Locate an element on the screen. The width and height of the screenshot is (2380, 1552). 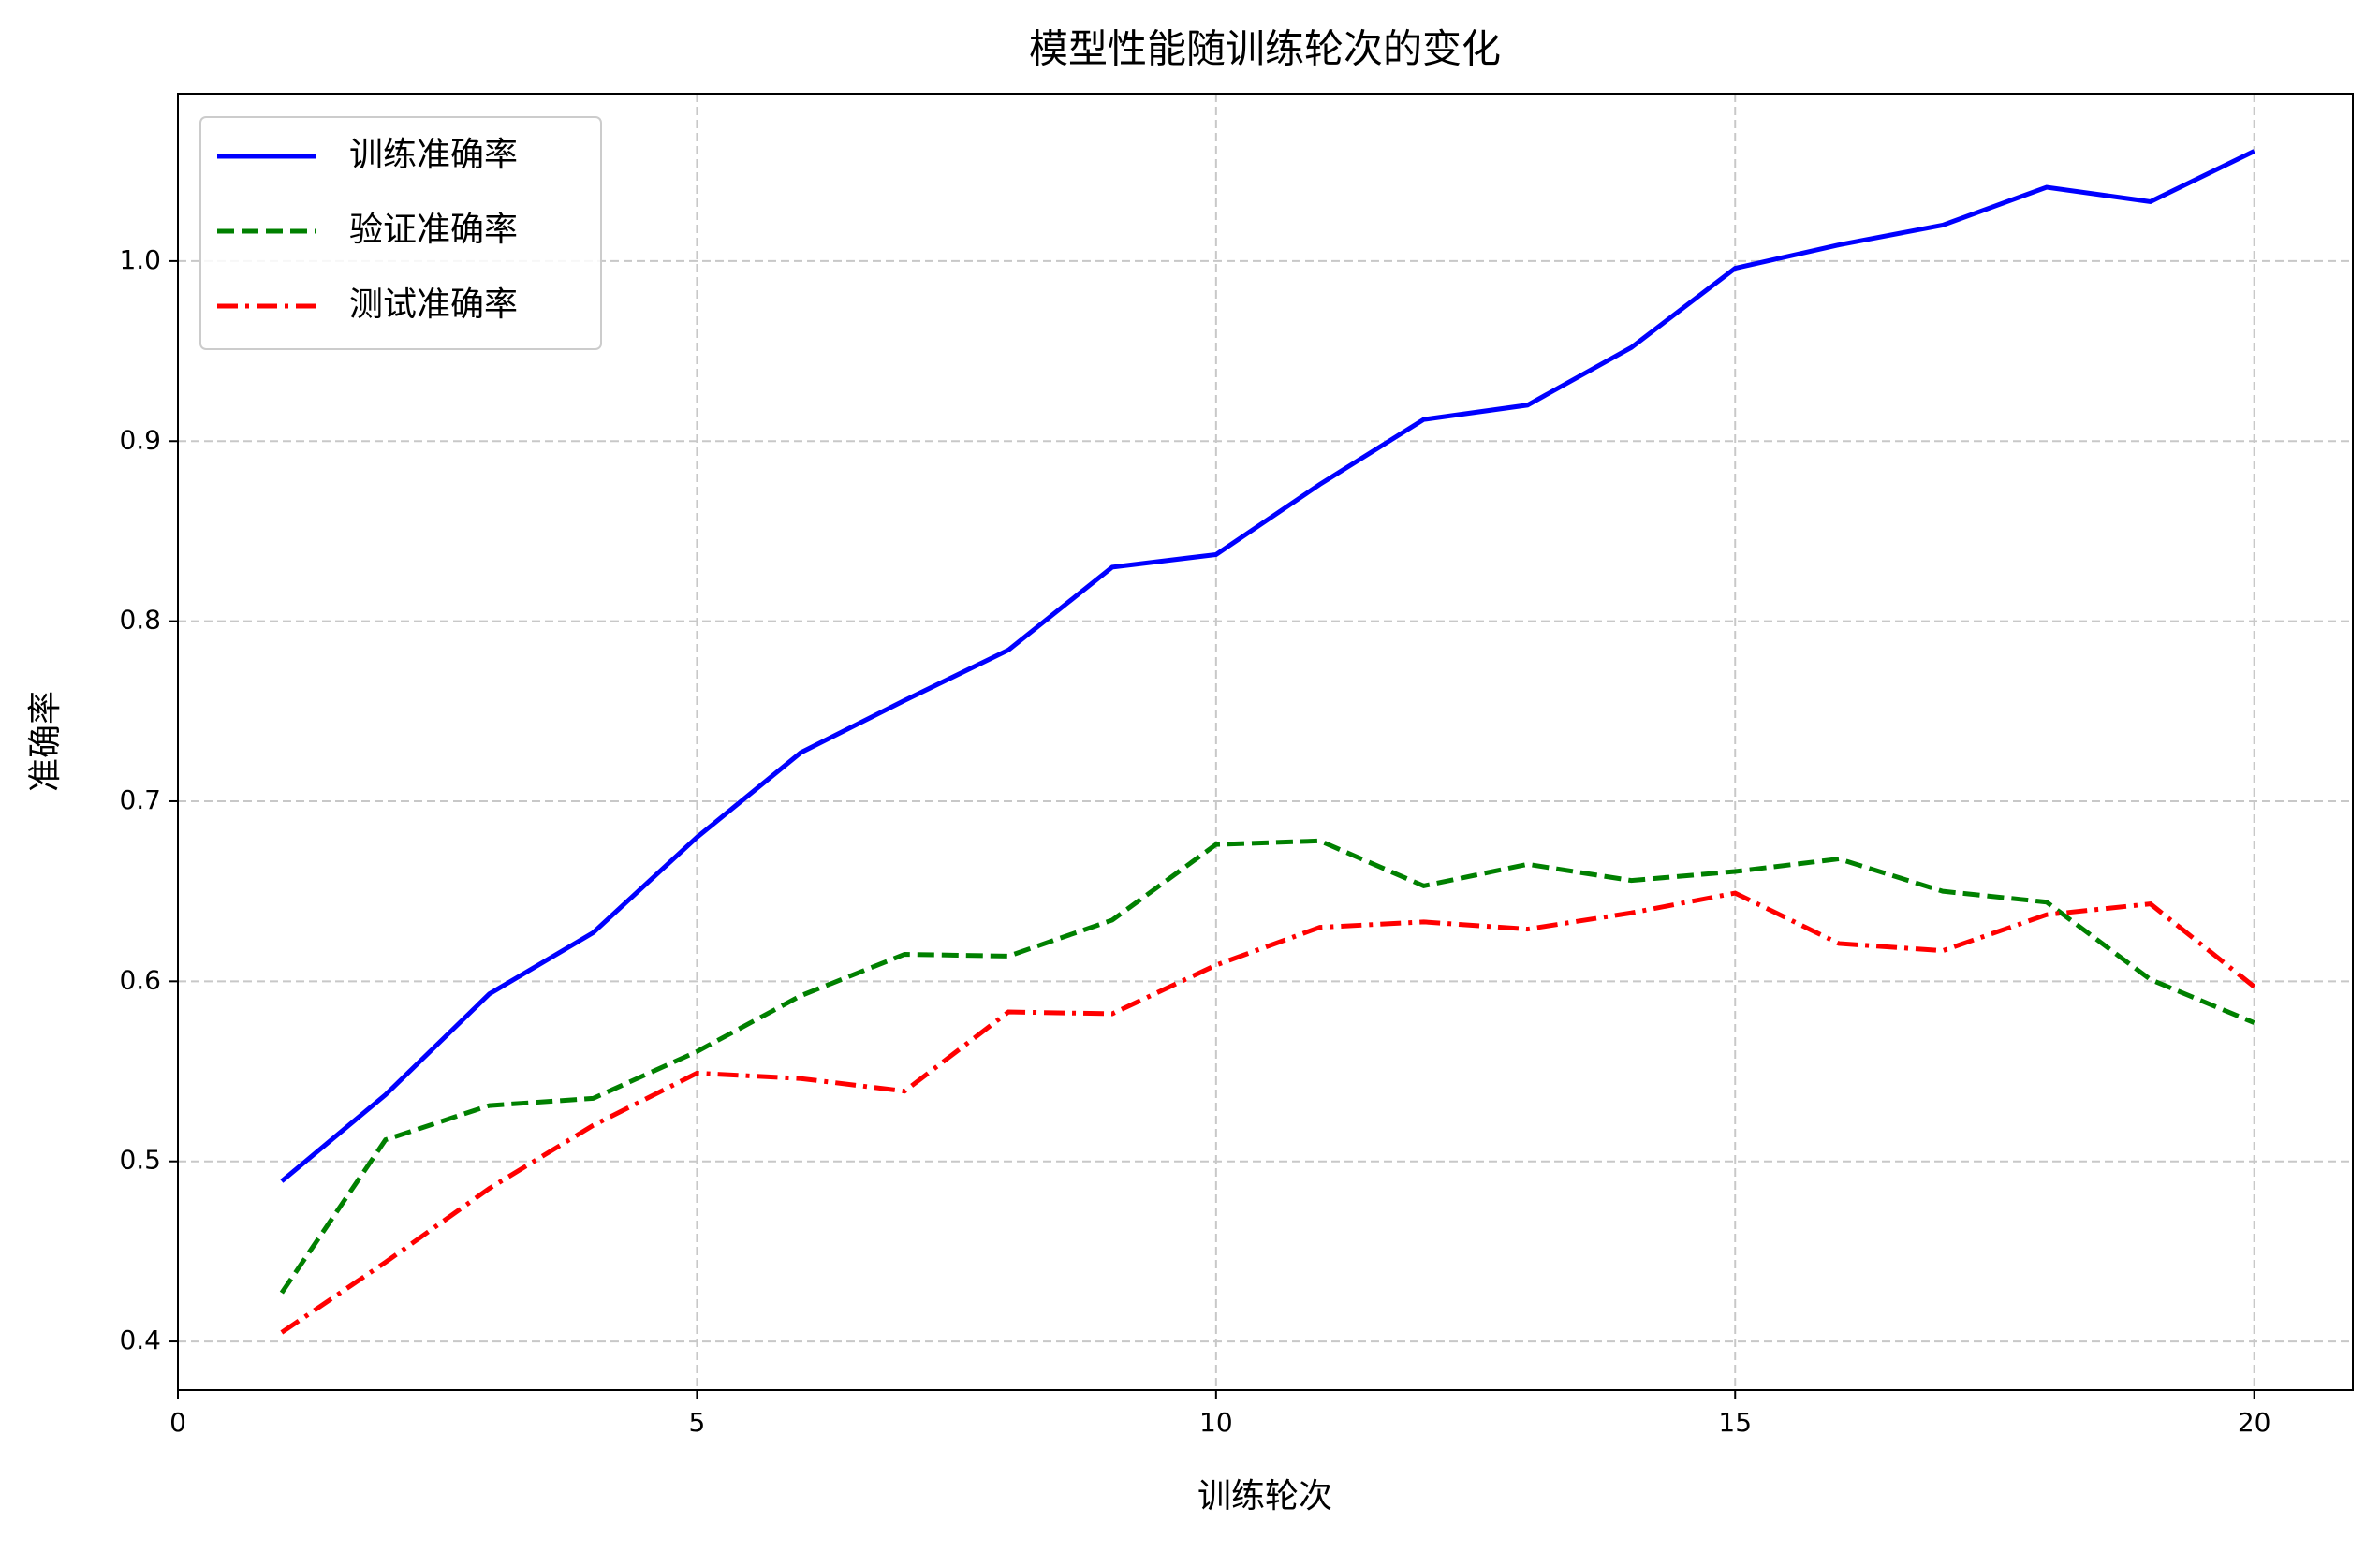
x-axis-label: 训练轮次 is located at coordinates (1264, 1496).